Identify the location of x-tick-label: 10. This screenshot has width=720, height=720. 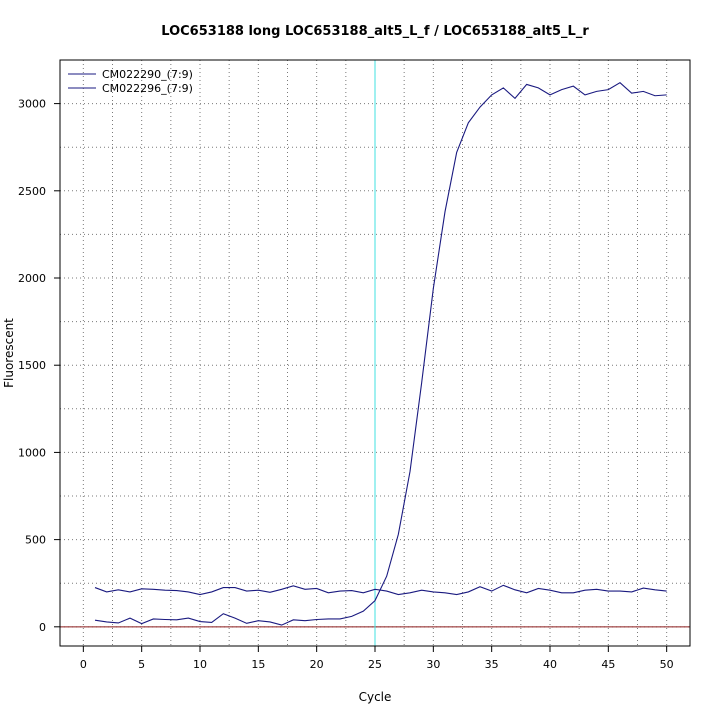
(200, 664).